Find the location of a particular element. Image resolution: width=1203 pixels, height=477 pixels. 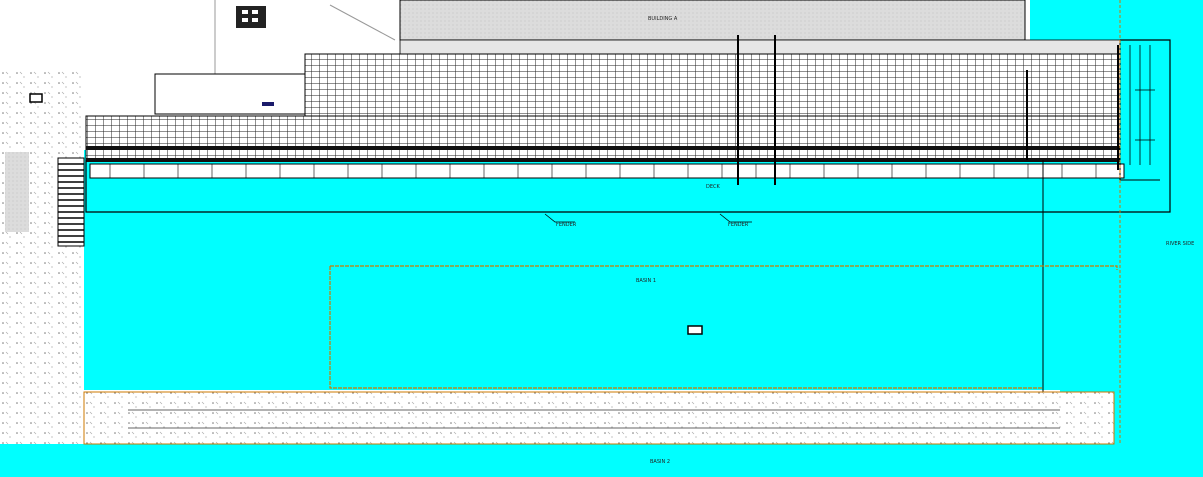

pier-beam is located at coordinates (603, 148).